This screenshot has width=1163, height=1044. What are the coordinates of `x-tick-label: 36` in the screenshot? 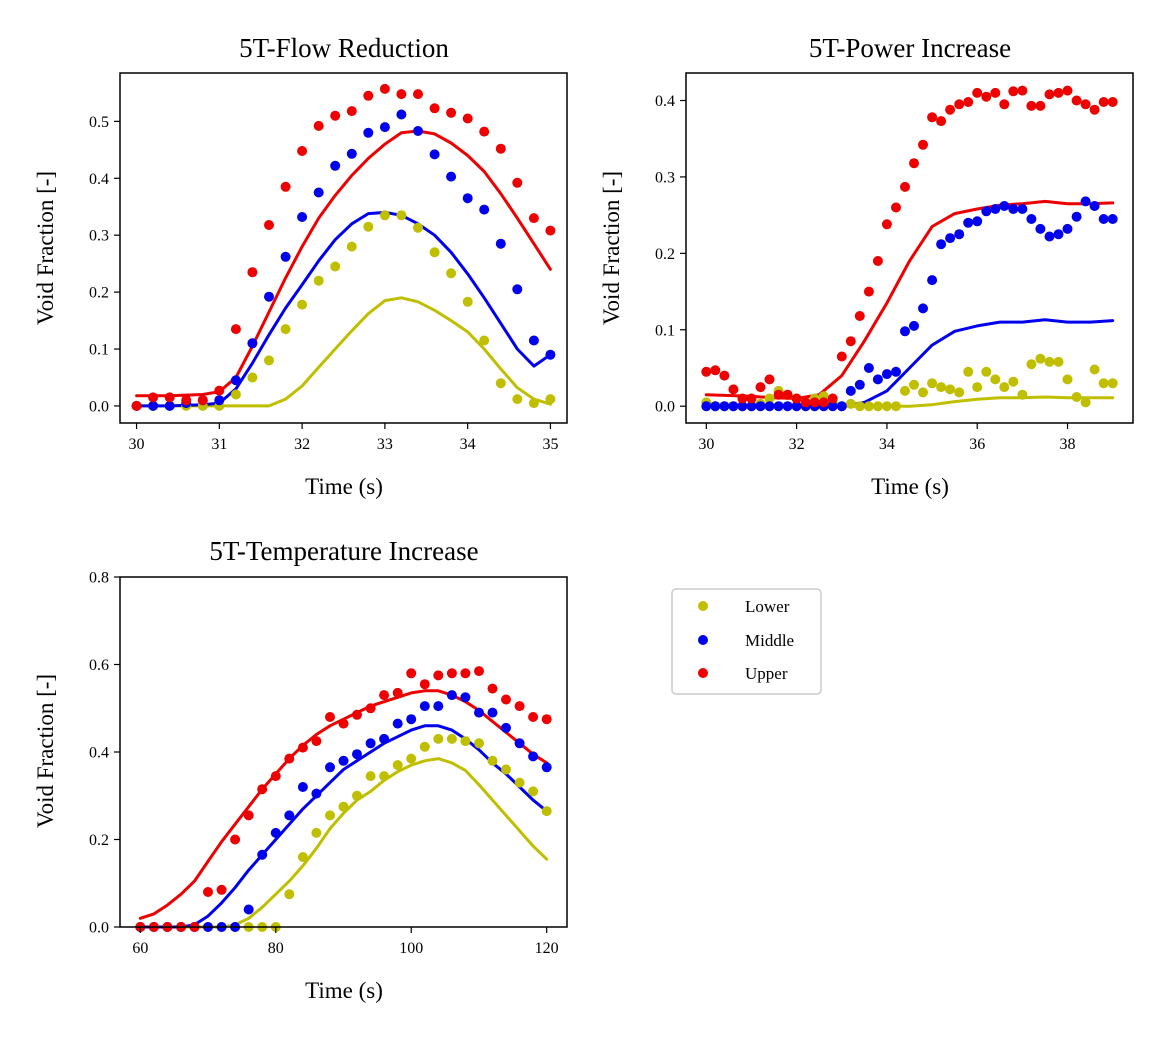 It's located at (977, 444).